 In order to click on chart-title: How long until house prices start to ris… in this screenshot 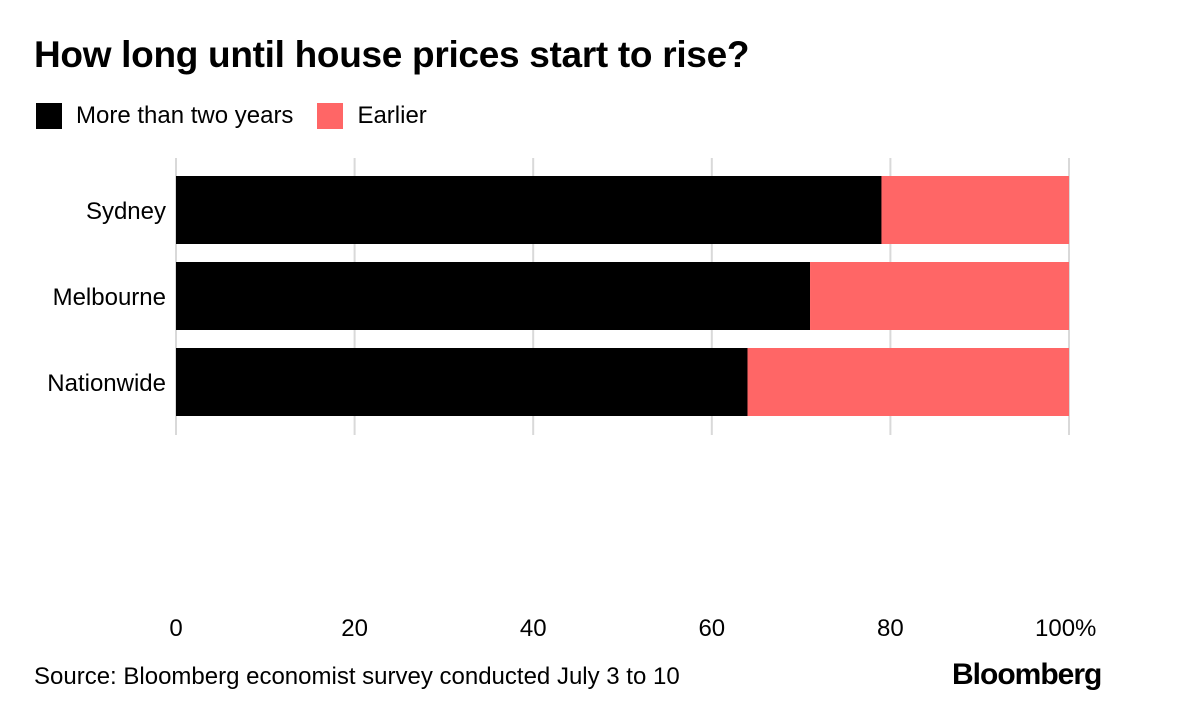, I will do `click(392, 54)`.